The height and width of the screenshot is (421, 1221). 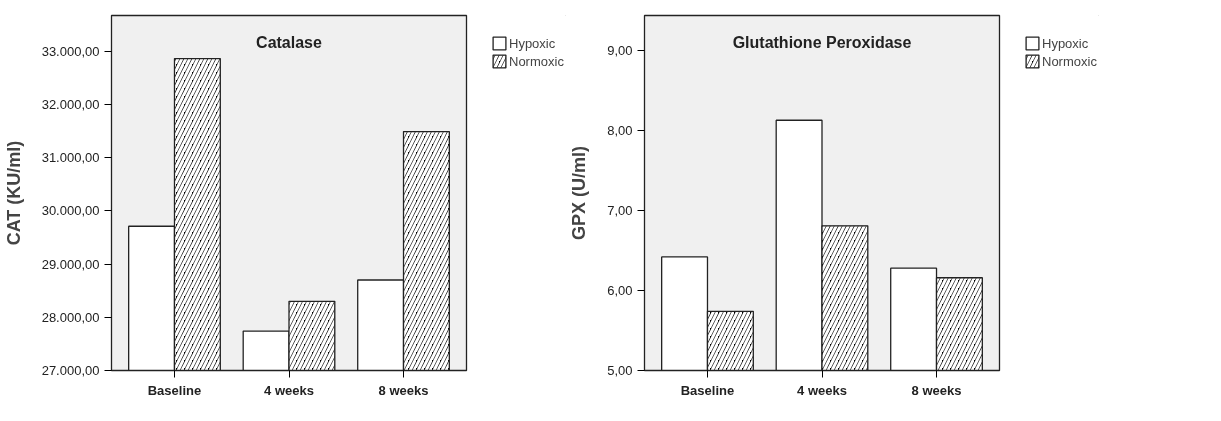 What do you see at coordinates (70, 264) in the screenshot?
I see `y-tick-label: 29.000,00` at bounding box center [70, 264].